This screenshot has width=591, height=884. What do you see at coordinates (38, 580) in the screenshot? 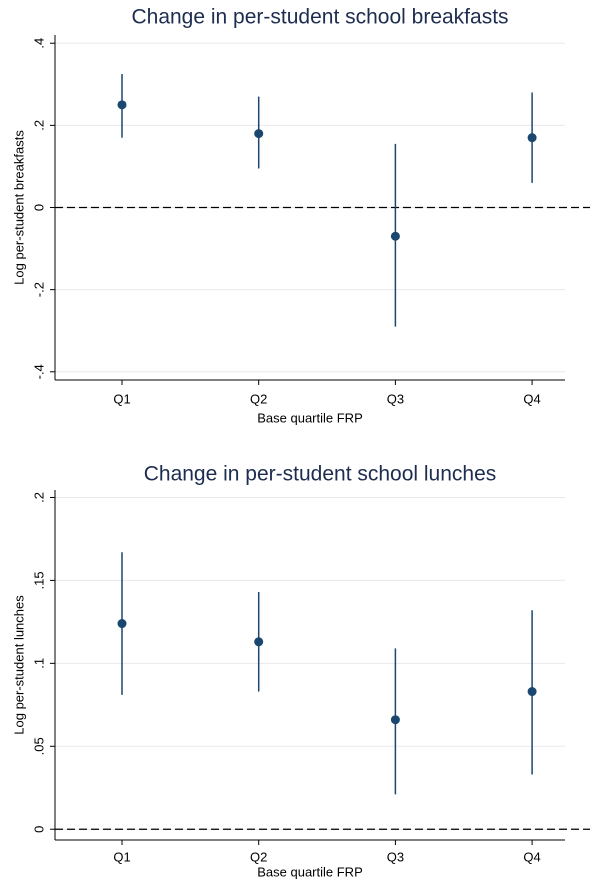
I see `y-tick-label: .15` at bounding box center [38, 580].